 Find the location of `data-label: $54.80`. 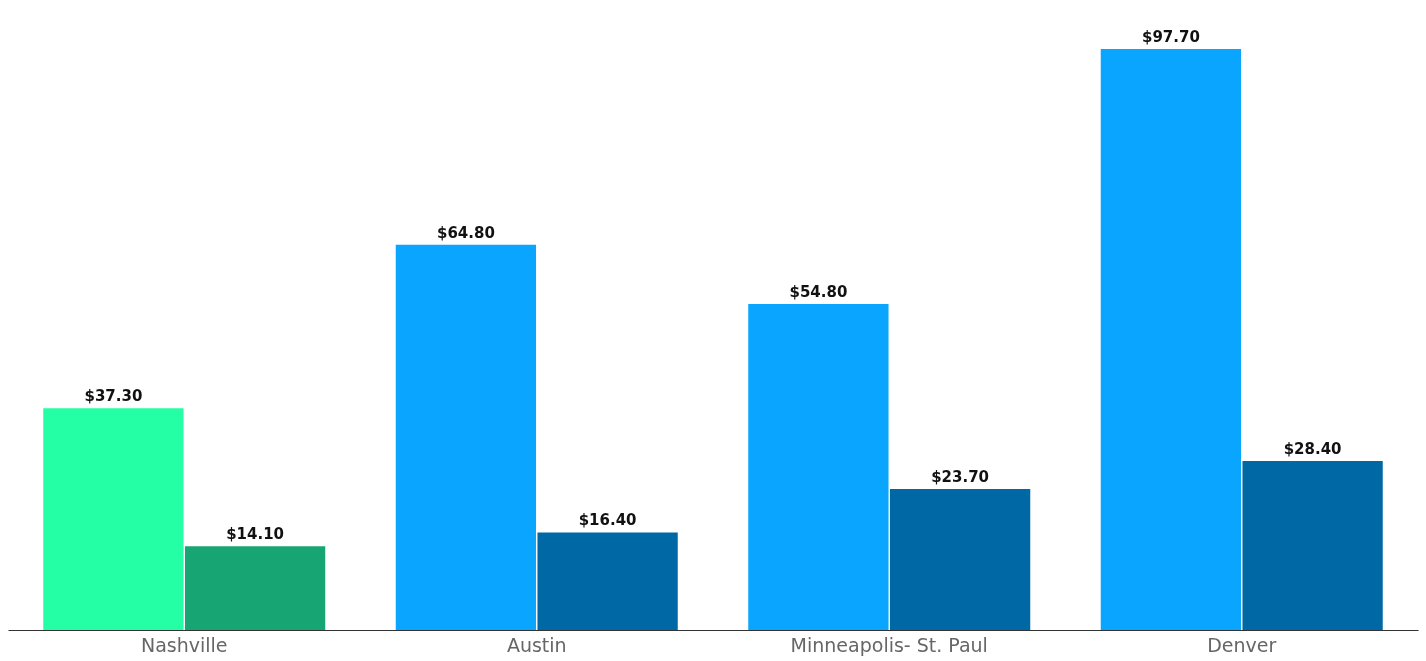

data-label: $54.80 is located at coordinates (818, 292).